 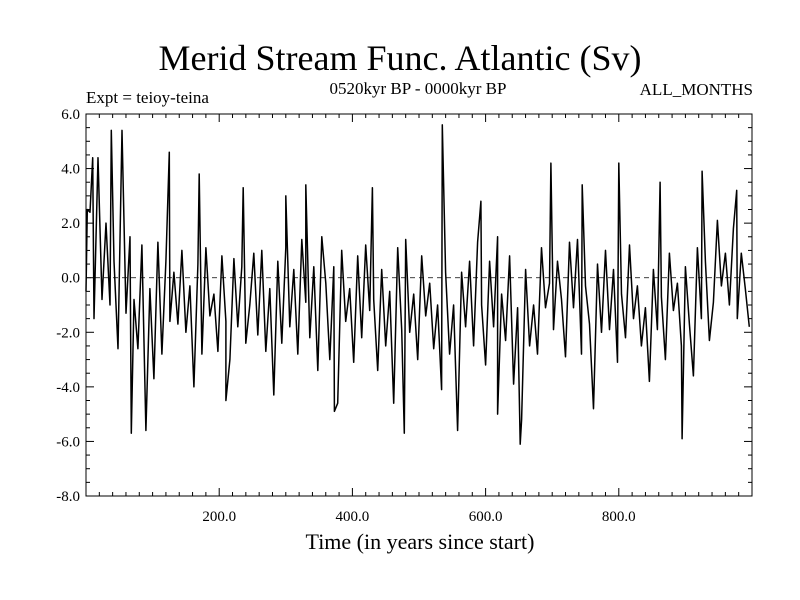 What do you see at coordinates (68, 497) in the screenshot?
I see `y-tick-label: -8.0` at bounding box center [68, 497].